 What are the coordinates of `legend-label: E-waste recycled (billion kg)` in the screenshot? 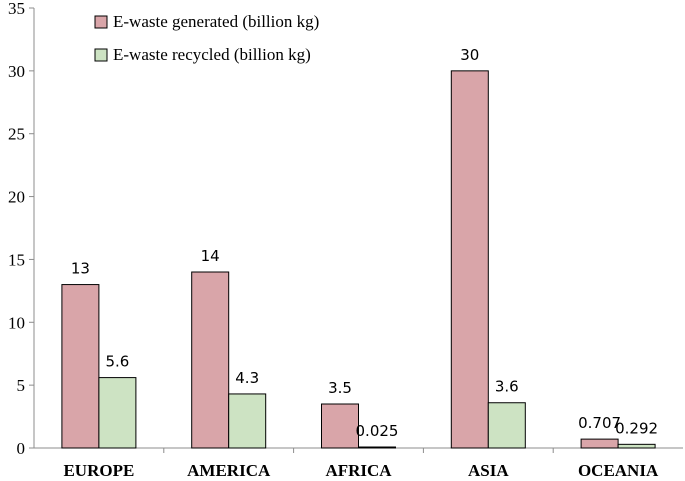 It's located at (212, 54).